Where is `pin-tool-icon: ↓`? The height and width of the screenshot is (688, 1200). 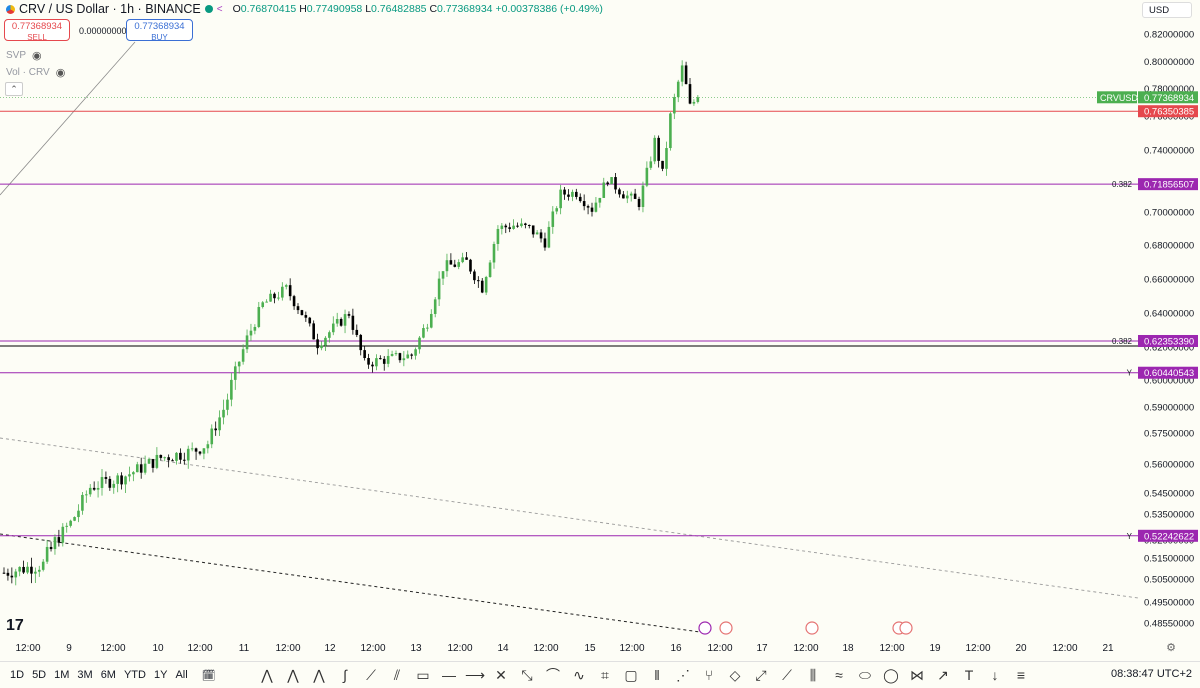
pin-tool-icon: ↓ is located at coordinates (995, 675).